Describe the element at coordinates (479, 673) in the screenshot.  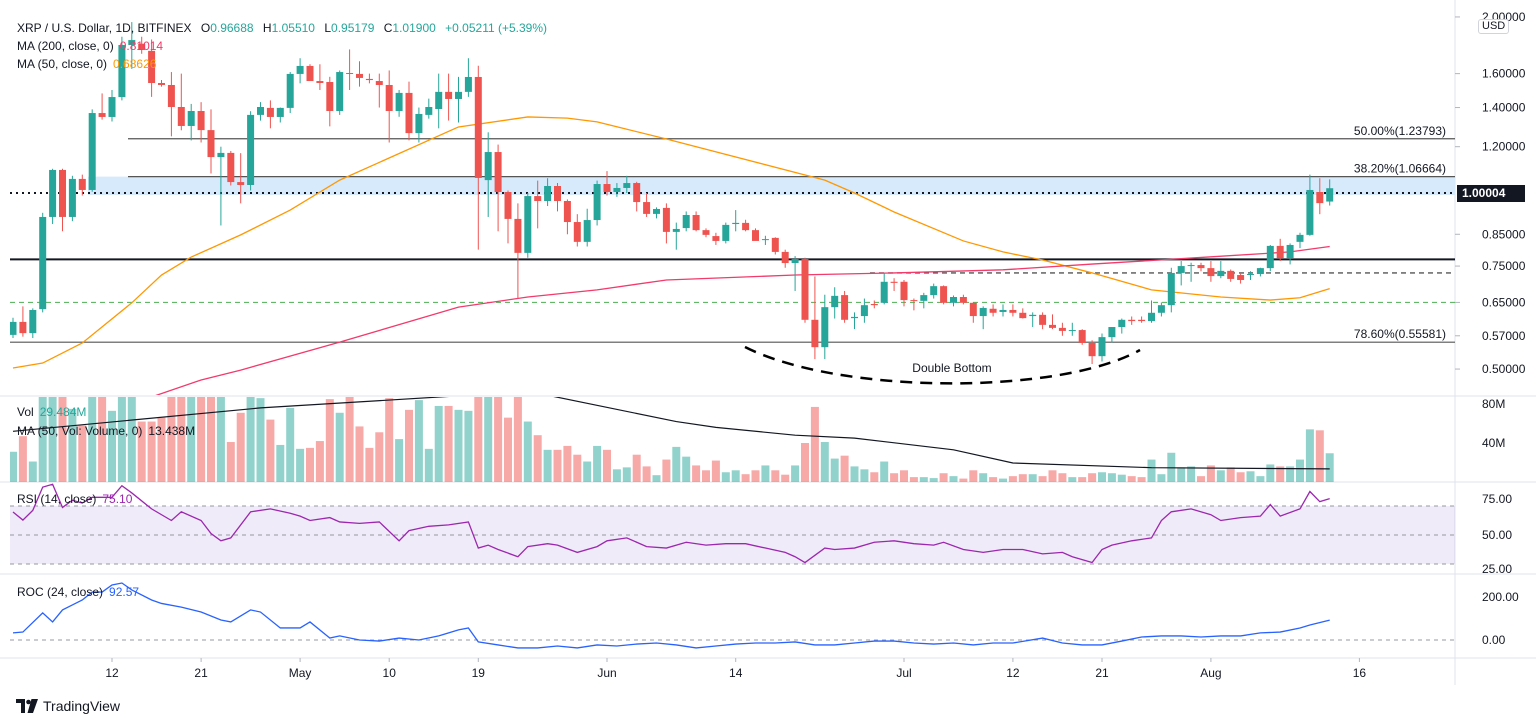
I see `time-tick-label: 19` at that location.